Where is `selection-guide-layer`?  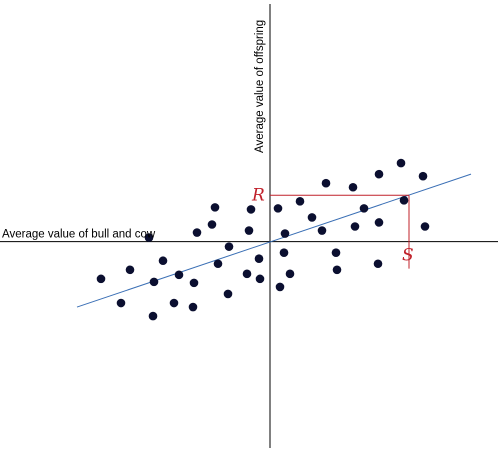
selection-guide-layer is located at coordinates (339, 231).